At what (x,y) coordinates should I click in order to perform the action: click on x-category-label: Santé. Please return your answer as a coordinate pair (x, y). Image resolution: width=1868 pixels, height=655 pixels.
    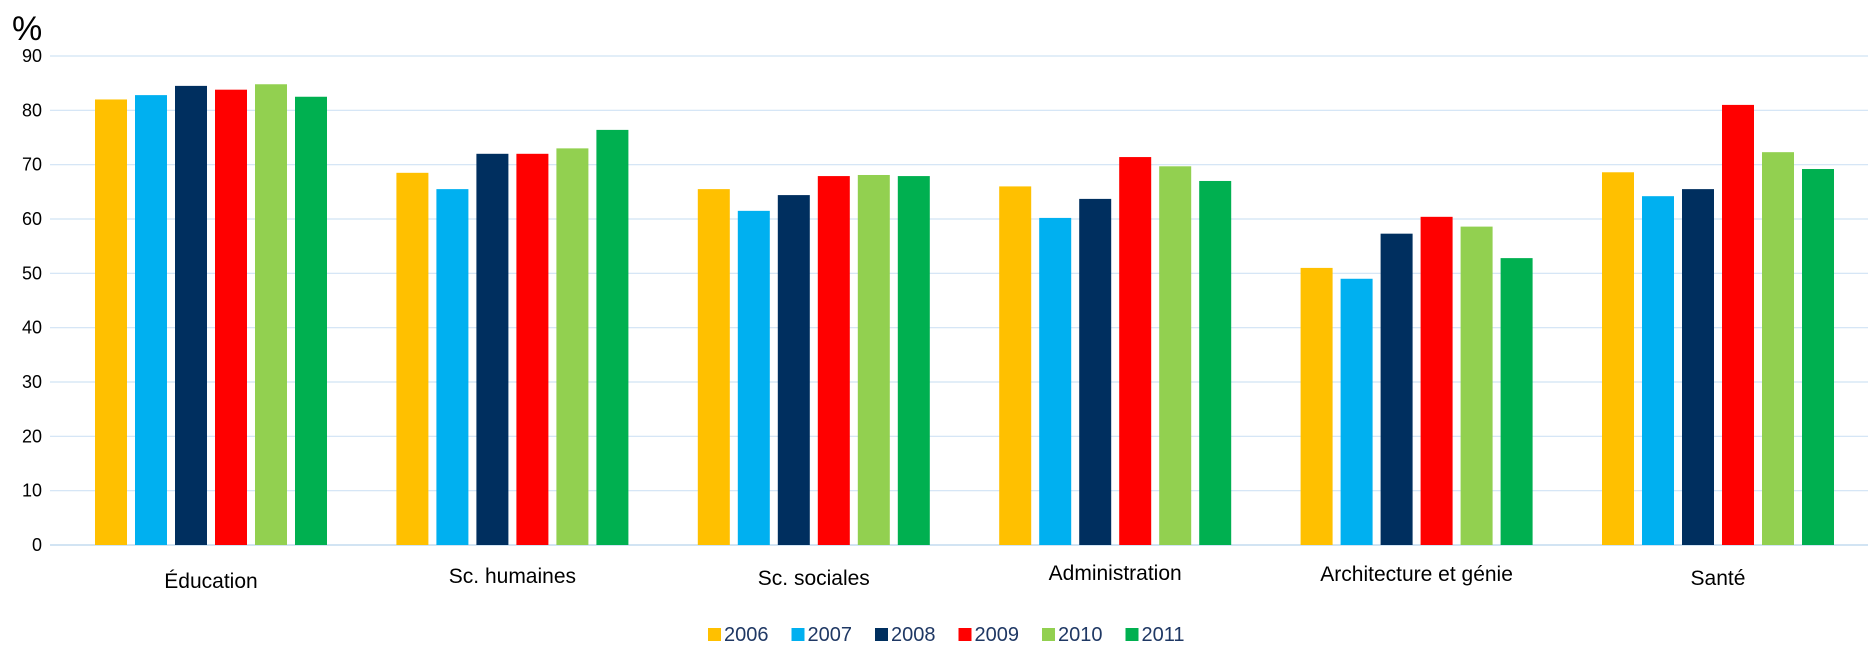
    Looking at the image, I should click on (1718, 578).